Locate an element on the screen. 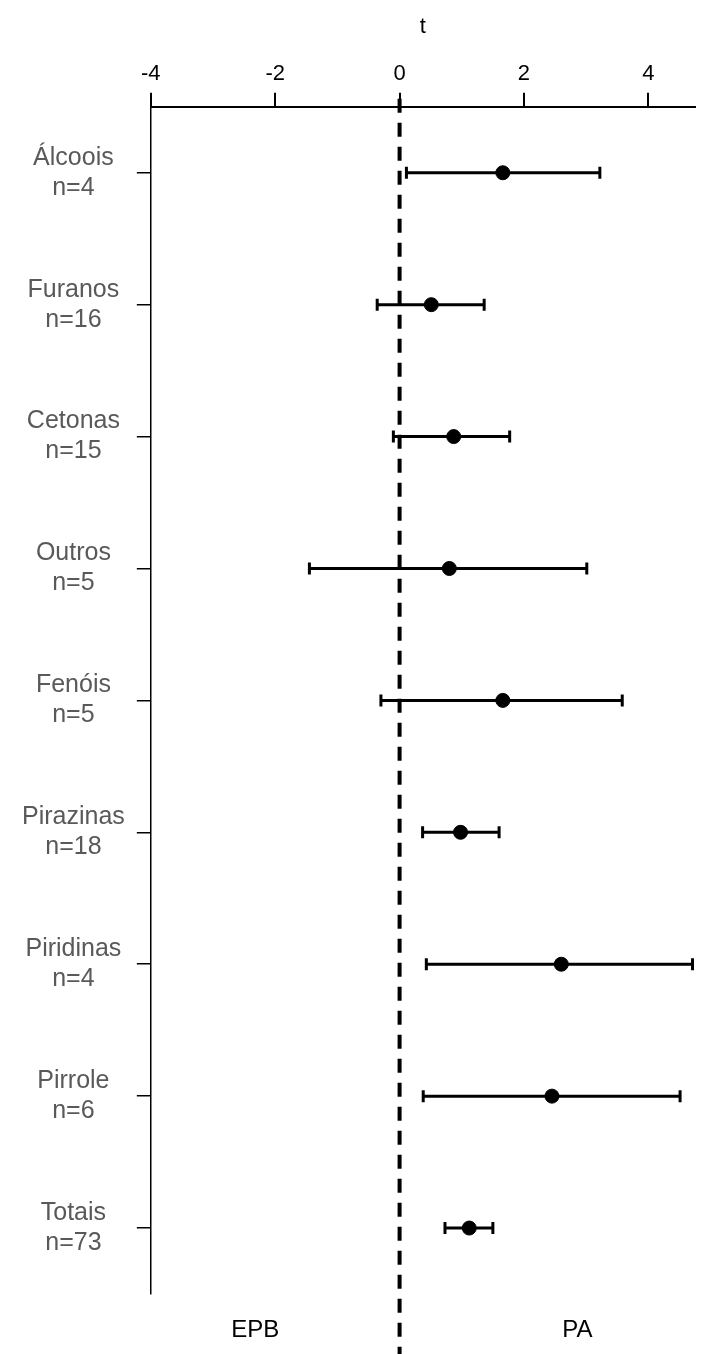  x-tick-label: -4 is located at coordinates (151, 72).